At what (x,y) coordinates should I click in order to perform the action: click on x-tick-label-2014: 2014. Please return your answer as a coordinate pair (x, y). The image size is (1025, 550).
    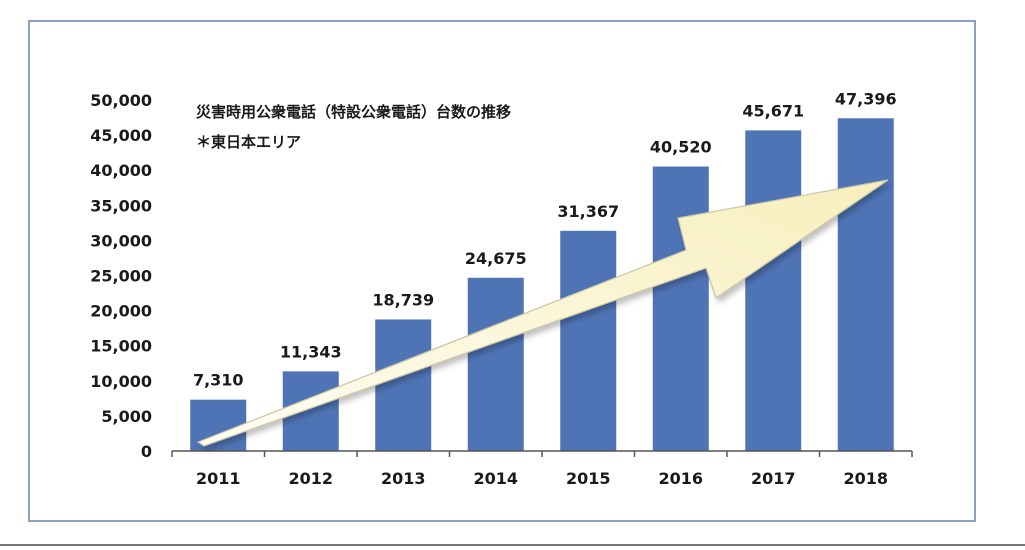
    Looking at the image, I should click on (495, 478).